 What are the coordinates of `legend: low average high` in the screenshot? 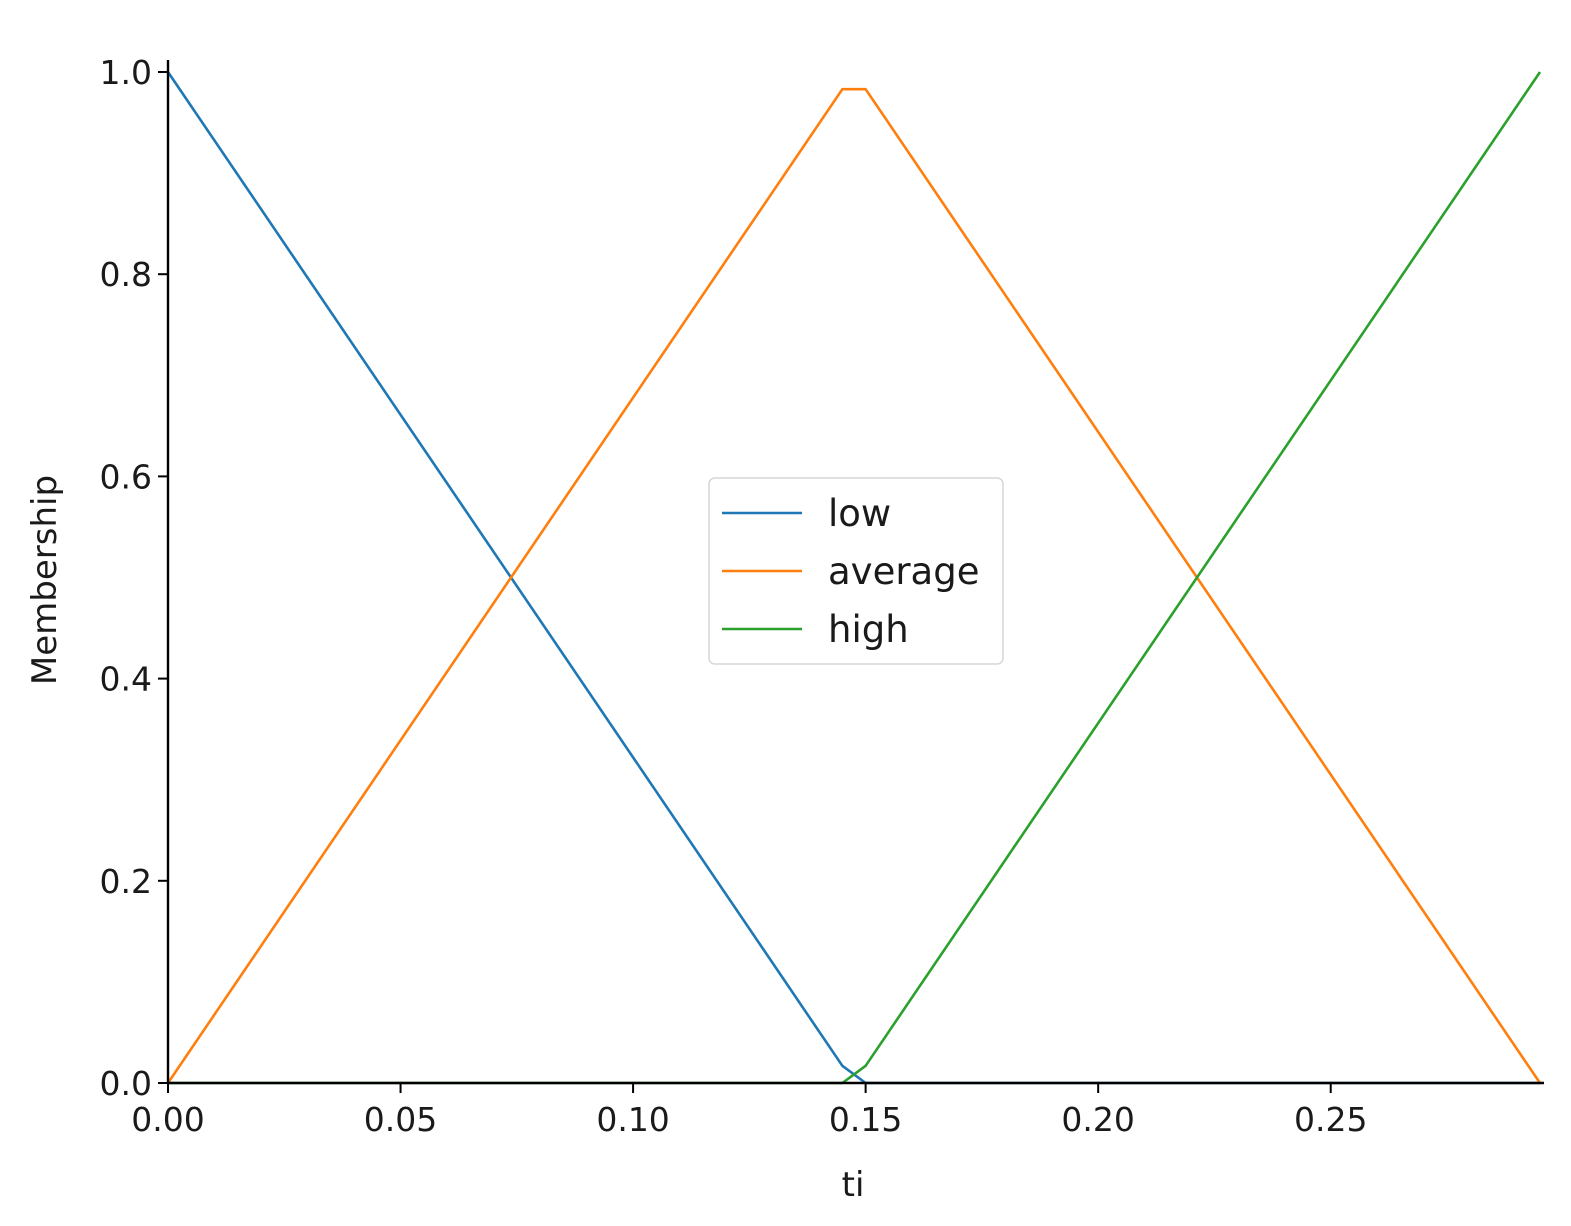 It's located at (856, 571).